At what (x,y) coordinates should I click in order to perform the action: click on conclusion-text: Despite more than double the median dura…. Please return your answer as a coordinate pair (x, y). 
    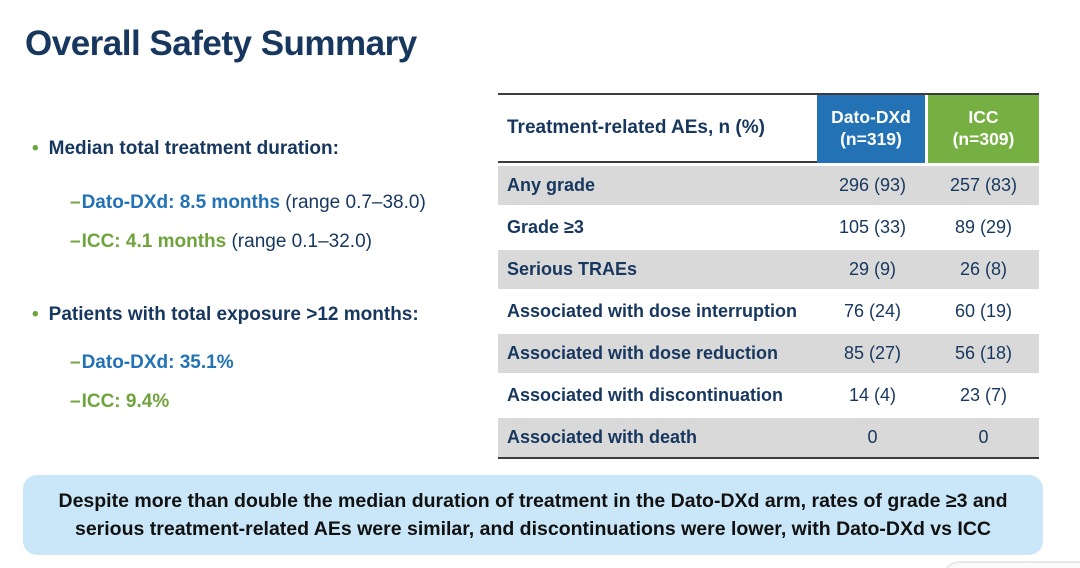
    Looking at the image, I should click on (533, 514).